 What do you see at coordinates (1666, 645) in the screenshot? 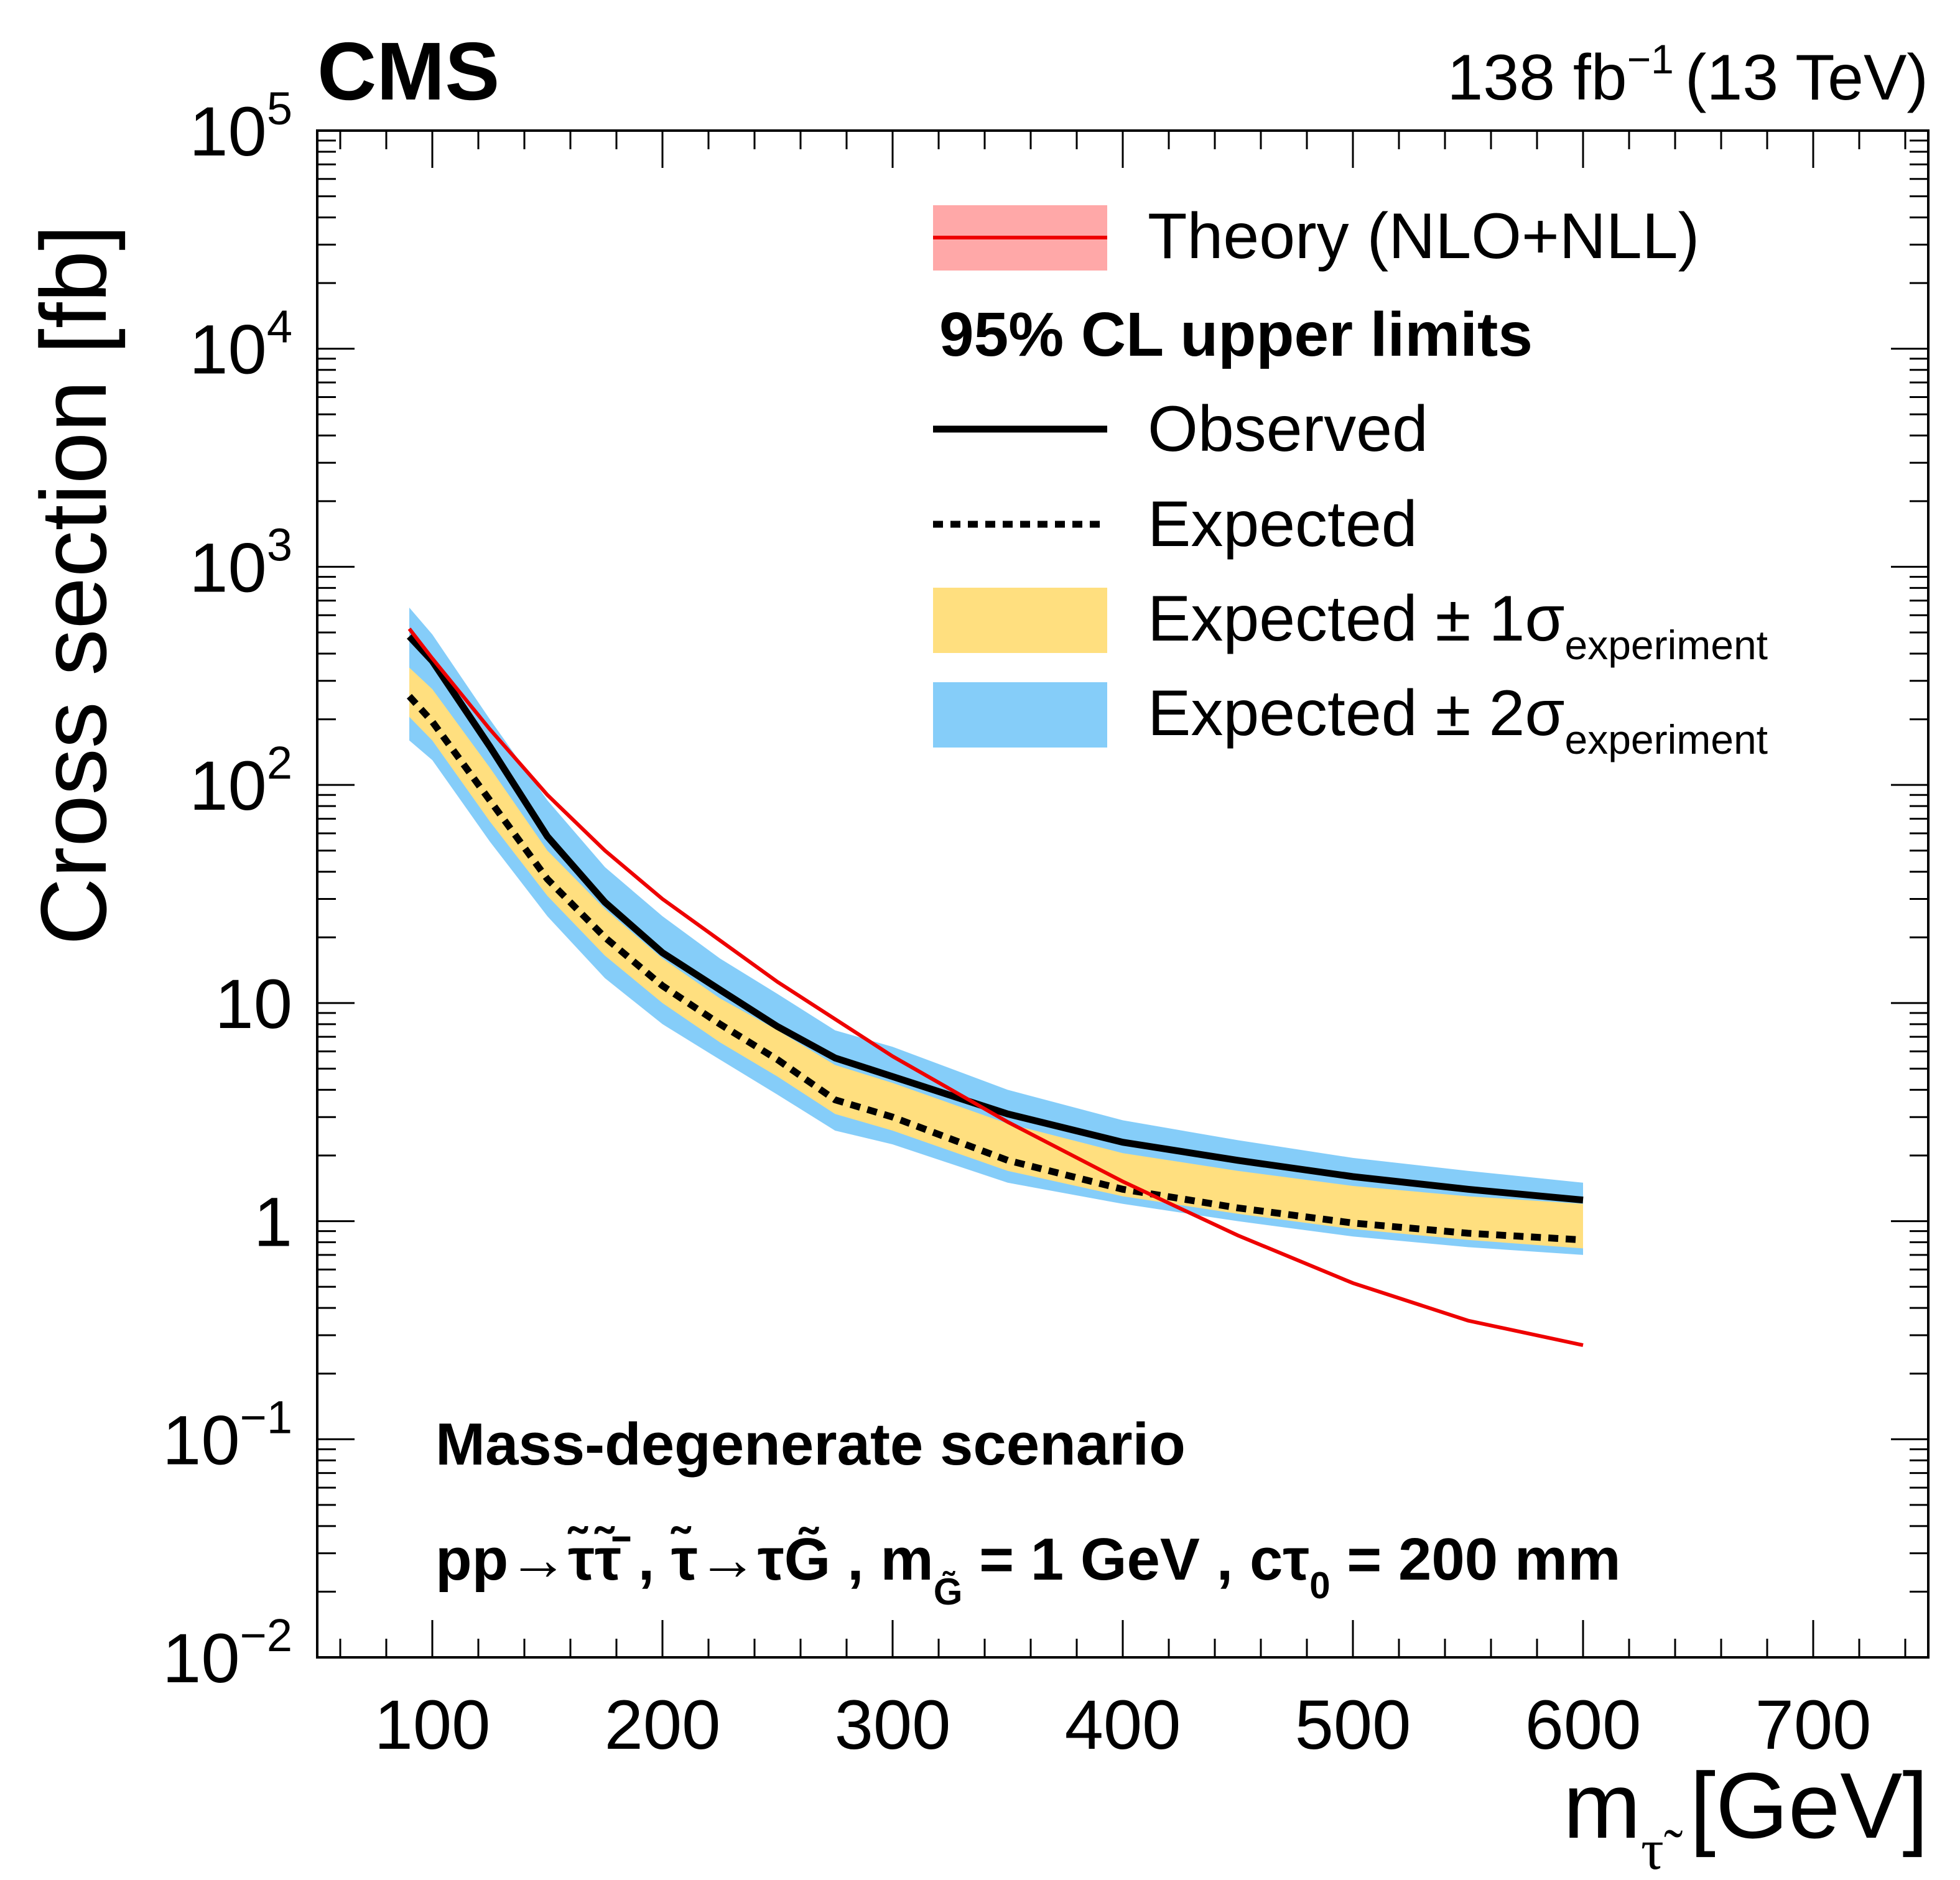
I see `one-sigma-sub: experiment` at bounding box center [1666, 645].